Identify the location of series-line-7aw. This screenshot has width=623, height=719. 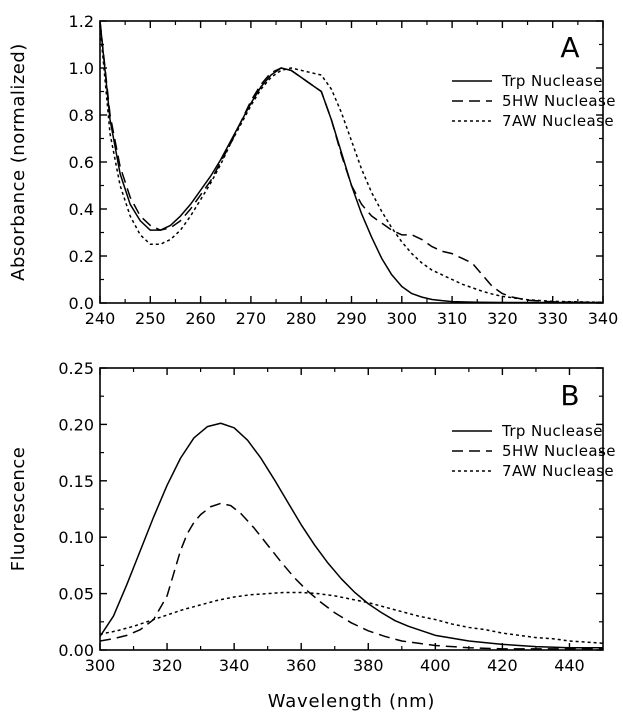
(351, 617).